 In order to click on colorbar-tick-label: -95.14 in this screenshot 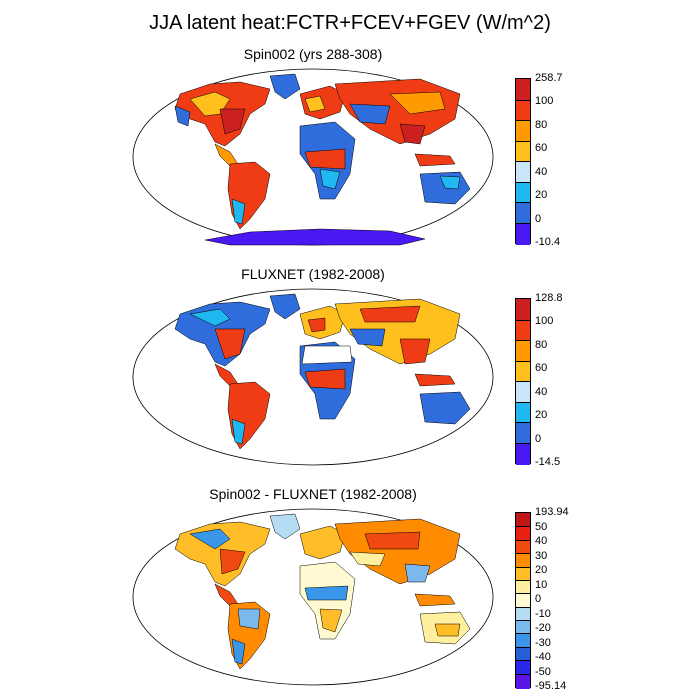, I will do `click(551, 686)`.